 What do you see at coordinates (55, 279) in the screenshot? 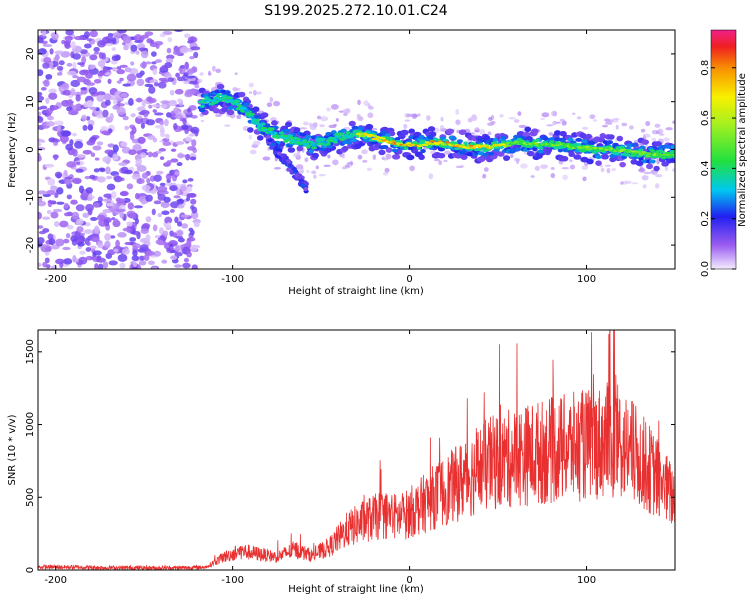
I see `spectrogram-xtick-label: -200` at bounding box center [55, 279].